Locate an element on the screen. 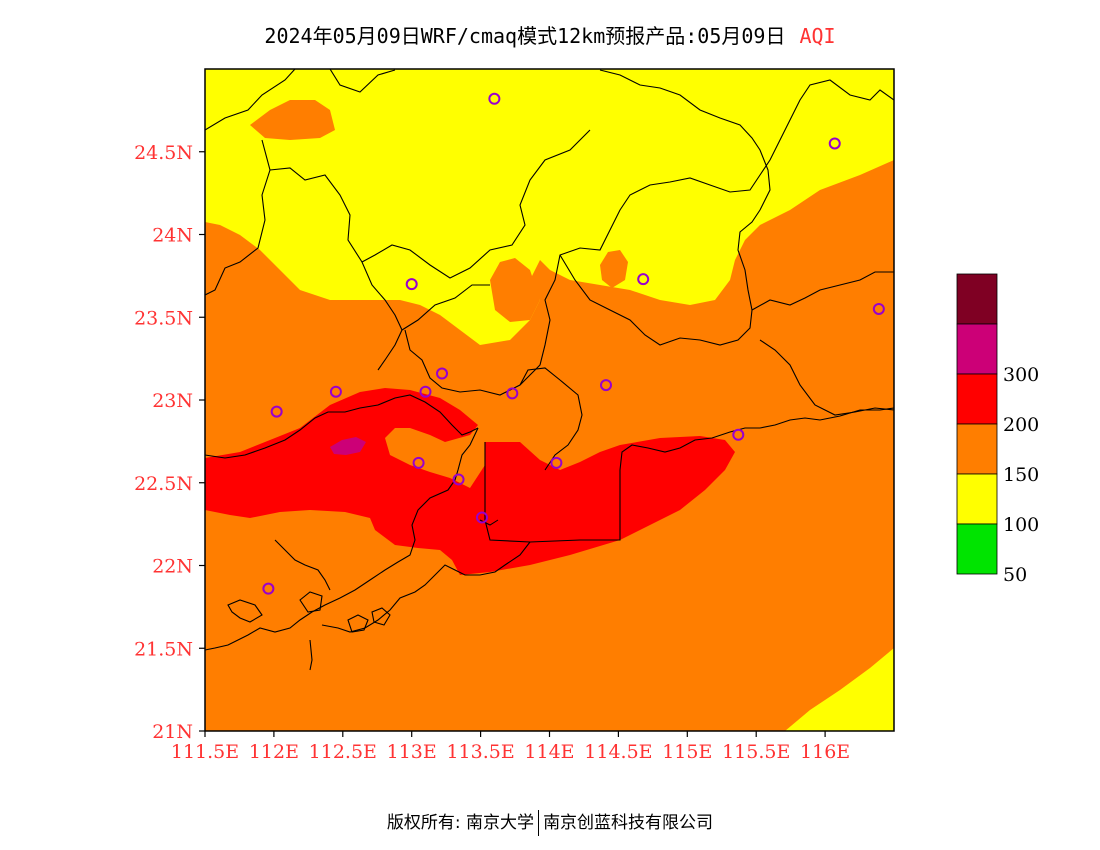  x-tick-label: 112E is located at coordinates (274, 752).